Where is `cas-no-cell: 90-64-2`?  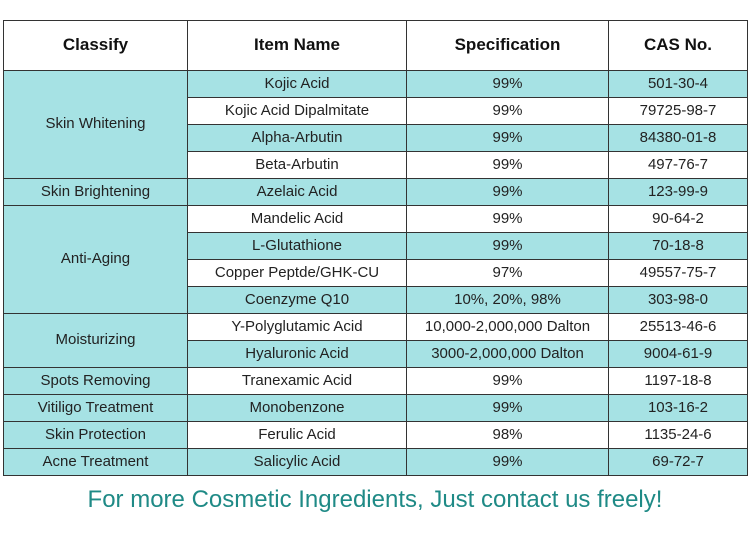
cas-no-cell: 90-64-2 is located at coordinates (678, 219).